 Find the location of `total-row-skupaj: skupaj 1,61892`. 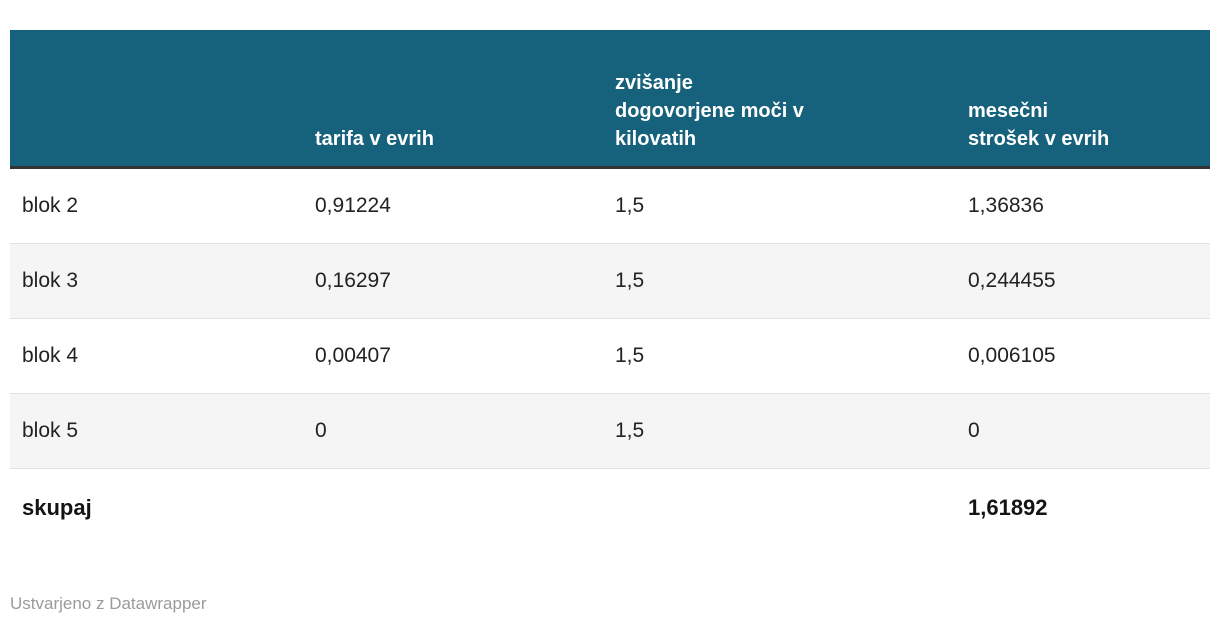

total-row-skupaj: skupaj 1,61892 is located at coordinates (610, 507).